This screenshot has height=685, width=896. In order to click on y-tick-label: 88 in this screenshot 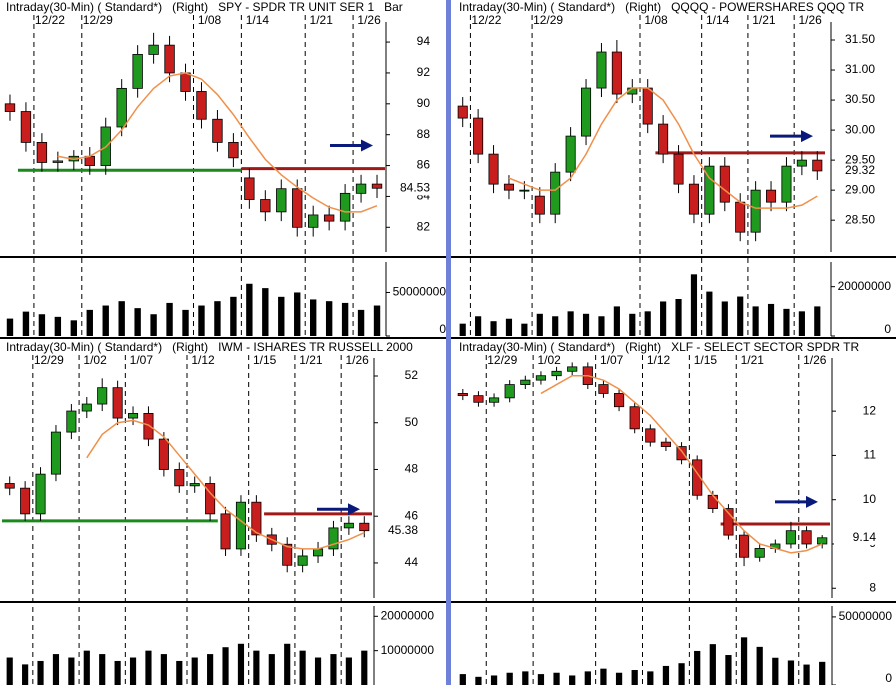, I will do `click(424, 134)`.